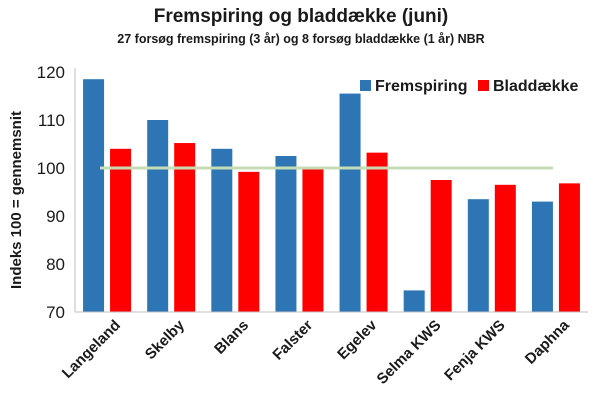  What do you see at coordinates (51, 120) in the screenshot?
I see `y-tick-label: 110` at bounding box center [51, 120].